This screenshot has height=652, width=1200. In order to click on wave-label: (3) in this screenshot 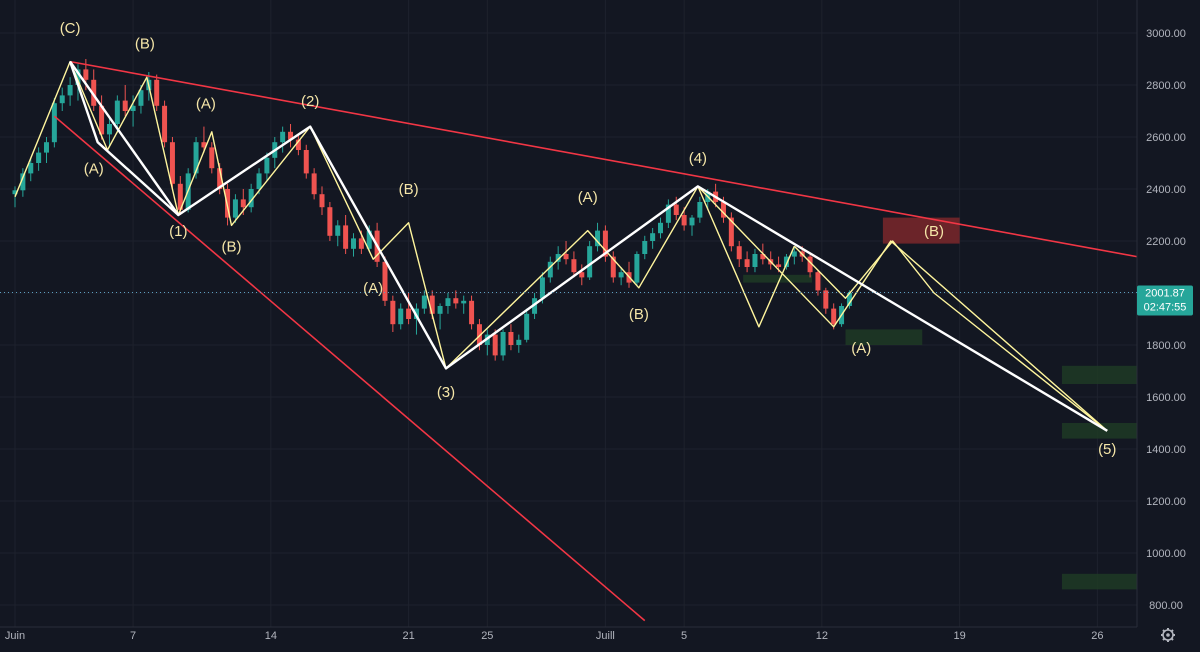, I will do `click(446, 392)`.